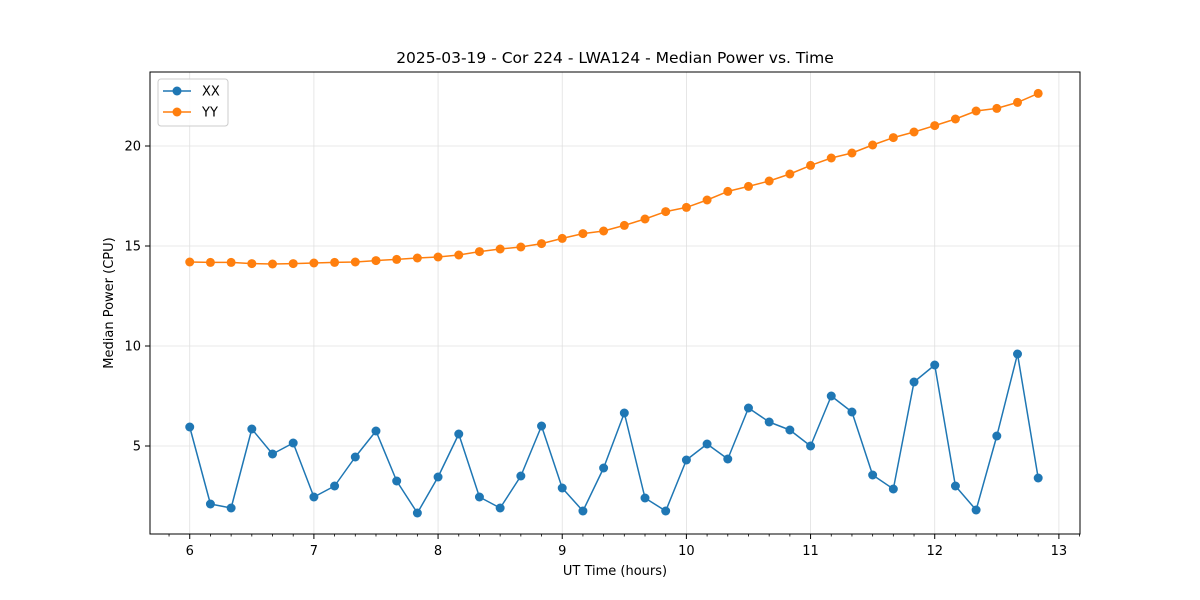  I want to click on x-tick-label: 13, so click(1059, 551).